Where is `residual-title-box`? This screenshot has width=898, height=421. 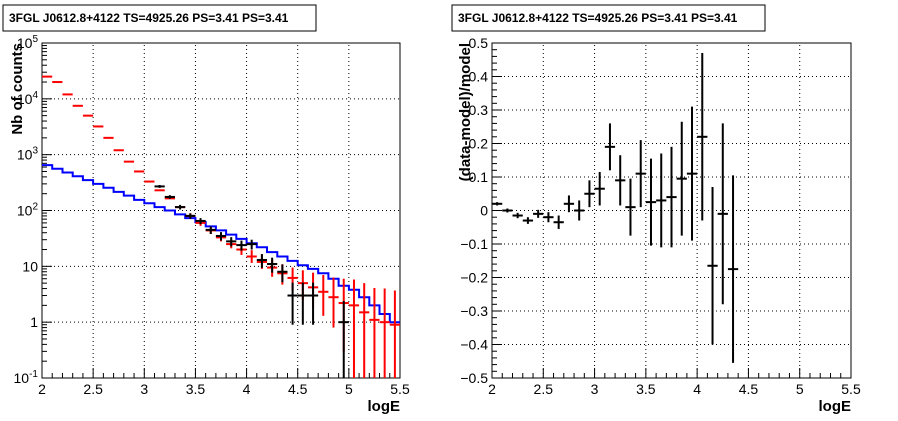 residual-title-box is located at coordinates (608, 18).